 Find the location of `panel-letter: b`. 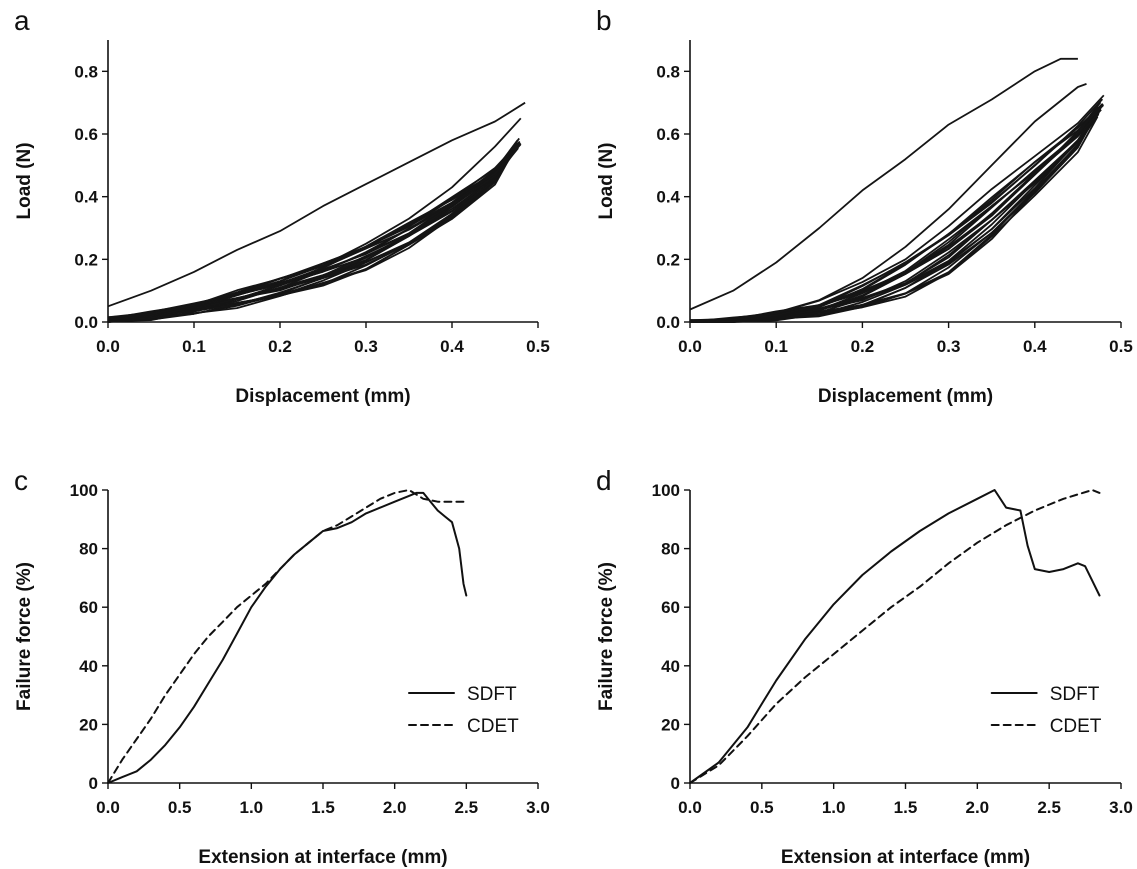

panel-letter: b is located at coordinates (604, 20).